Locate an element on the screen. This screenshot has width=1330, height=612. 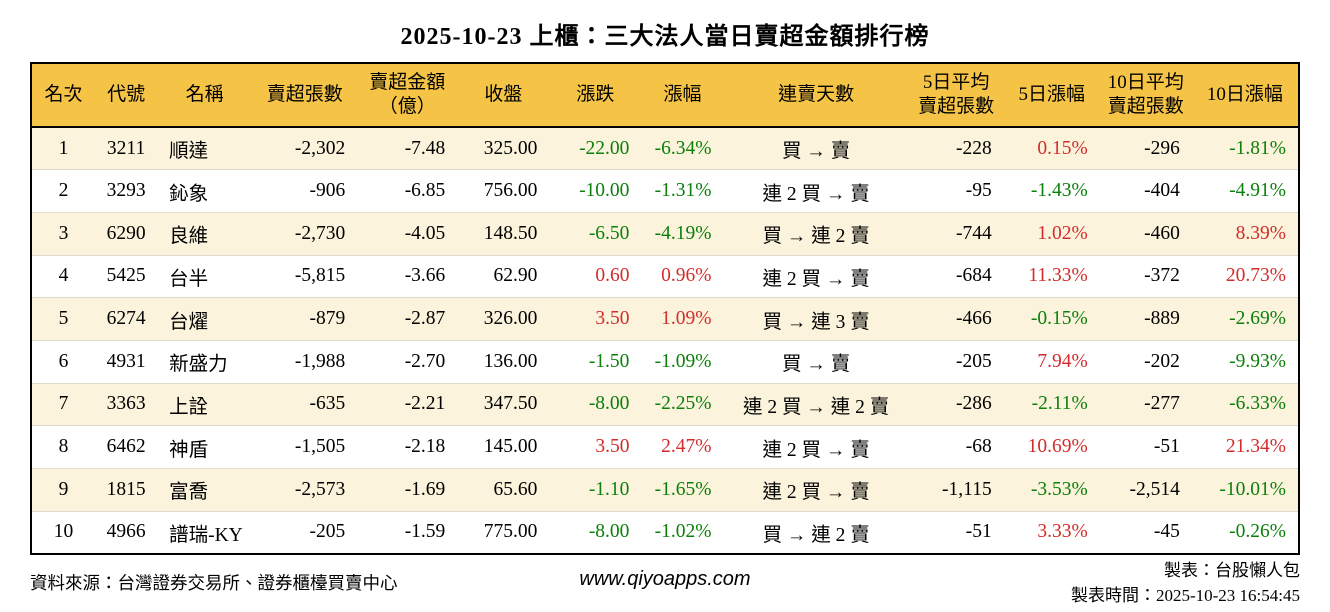
cell-pct5: -3.53% is located at coordinates (1051, 490).